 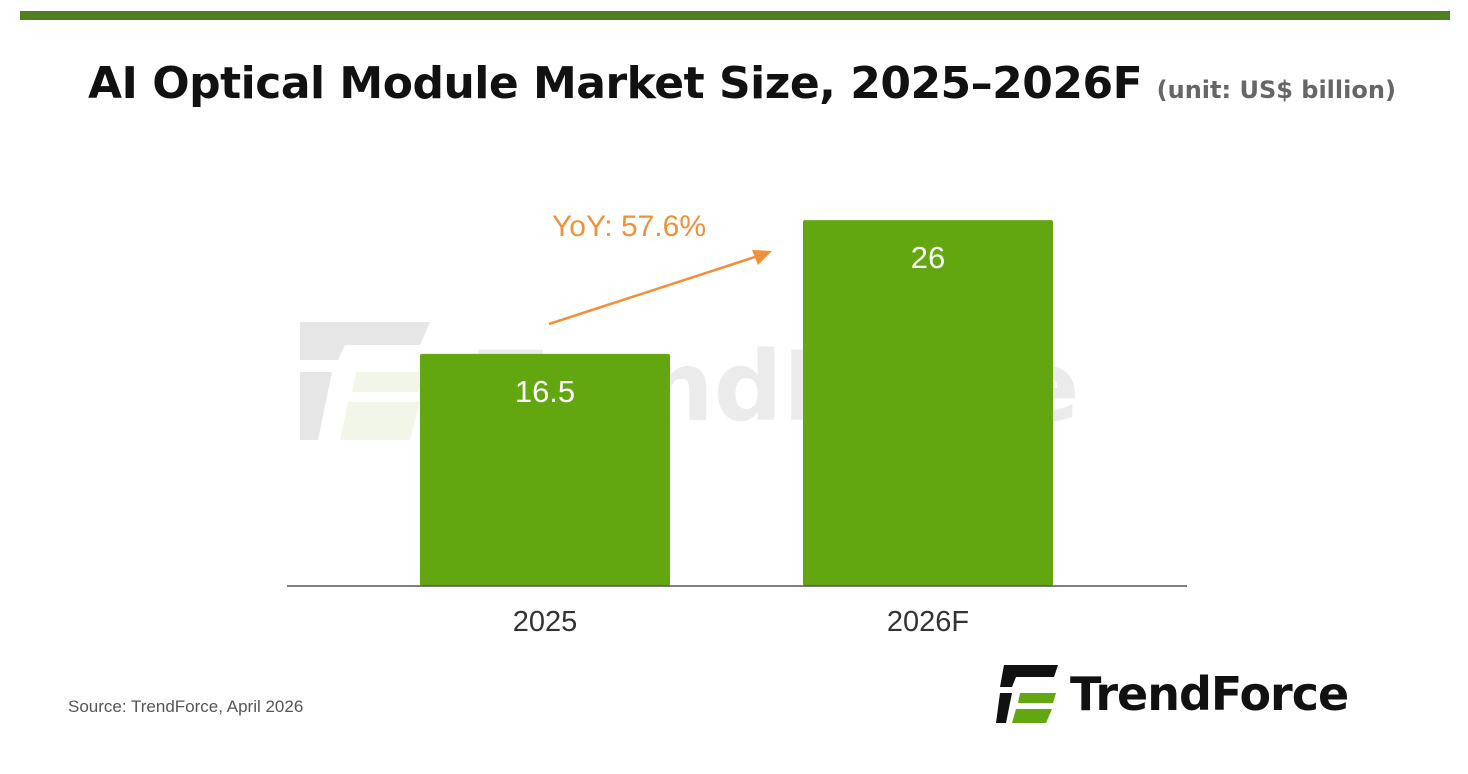 I want to click on yoy-arrow, so click(x=660, y=288).